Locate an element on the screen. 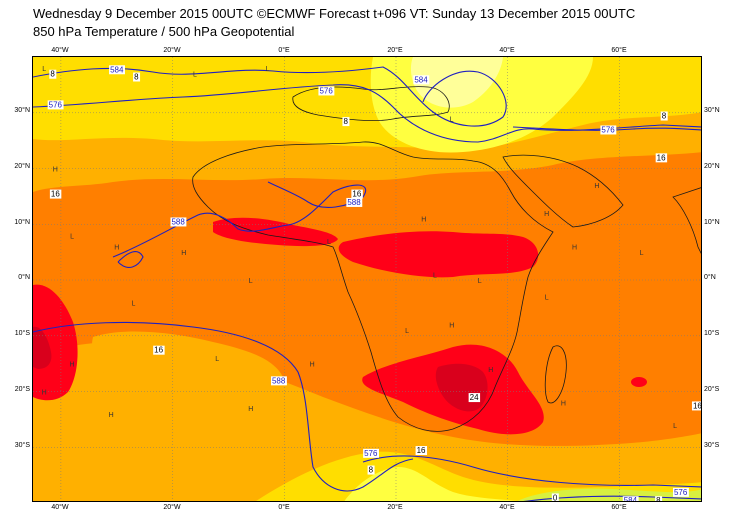 The image size is (732, 519). coastline-madagascar is located at coordinates (555, 374).